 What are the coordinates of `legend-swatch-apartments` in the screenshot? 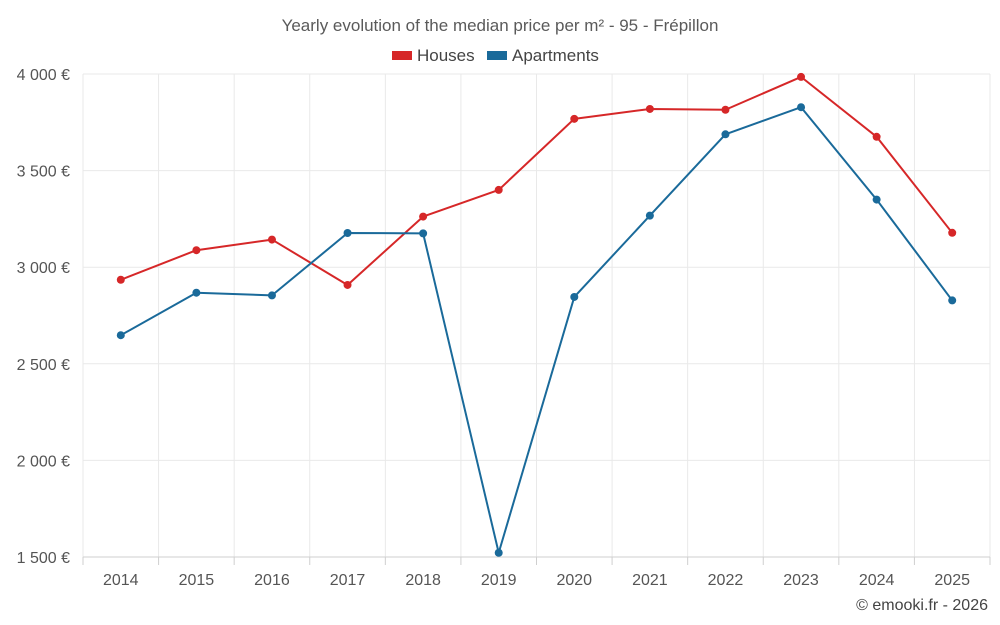 It's located at (497, 55).